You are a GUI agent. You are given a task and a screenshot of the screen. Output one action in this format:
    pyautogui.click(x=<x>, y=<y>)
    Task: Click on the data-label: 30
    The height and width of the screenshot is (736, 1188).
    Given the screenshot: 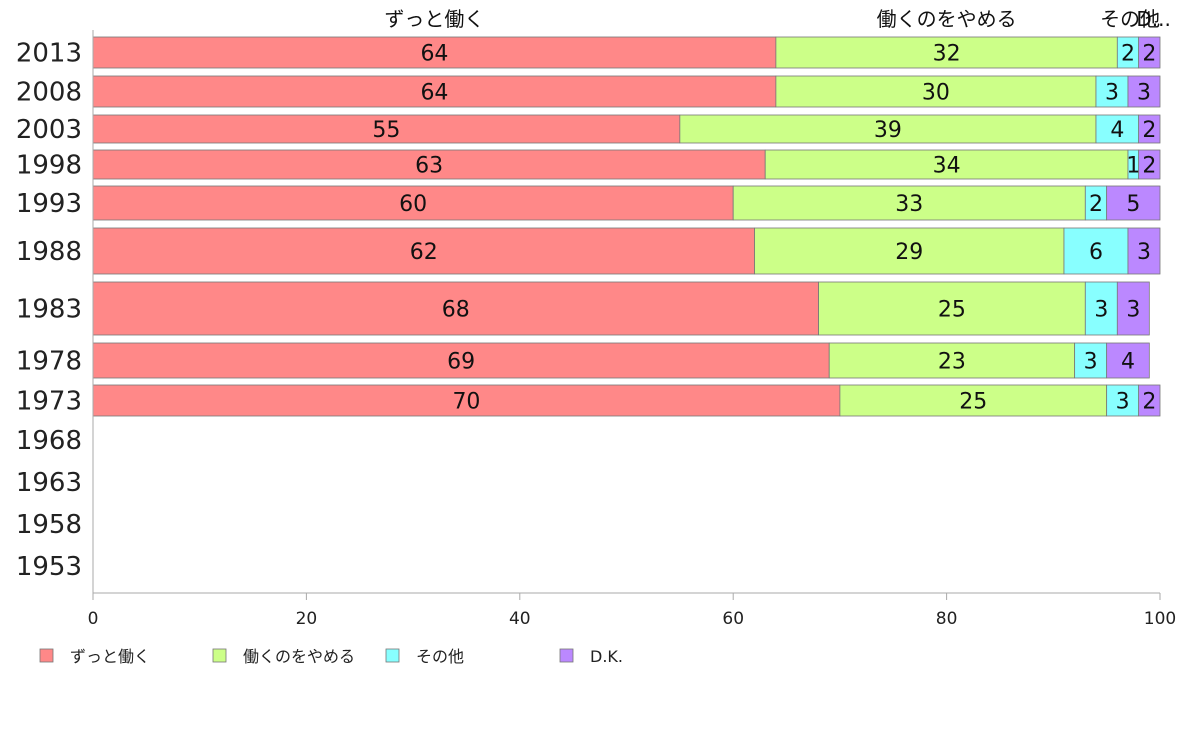 What is the action you would take?
    pyautogui.click(x=936, y=93)
    